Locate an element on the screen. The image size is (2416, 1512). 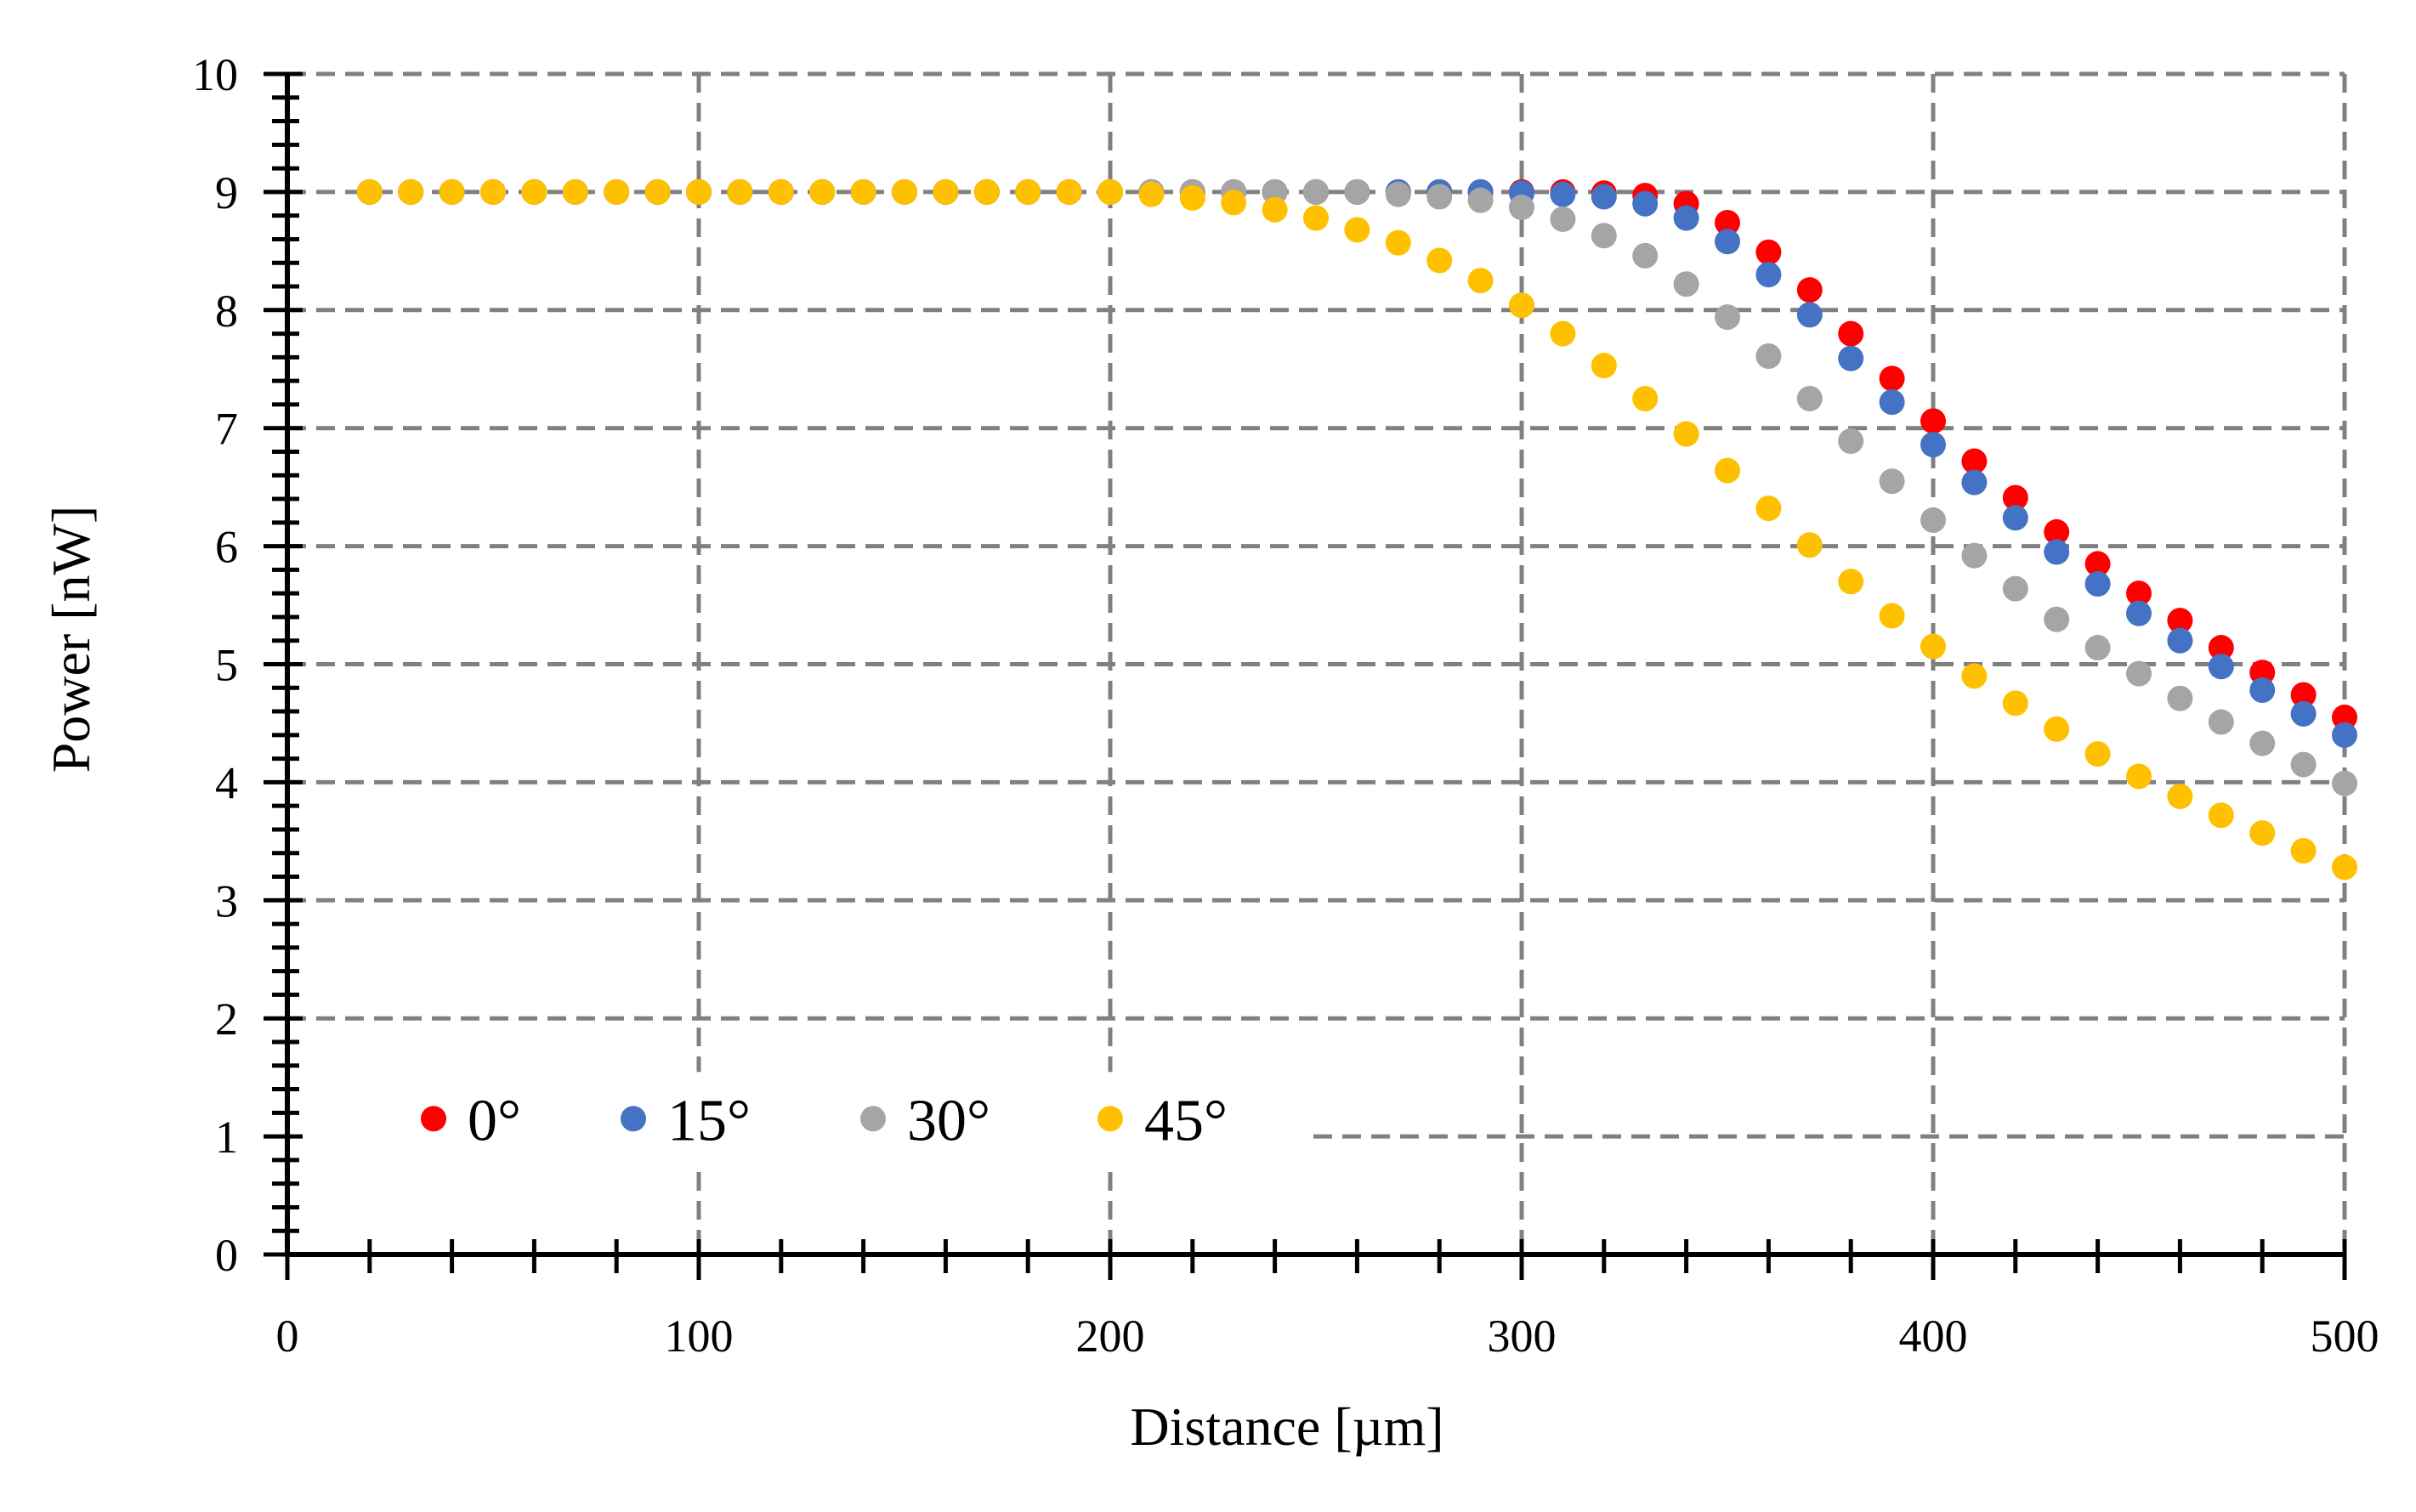
y-tick-label: 1 is located at coordinates (226, 1137).